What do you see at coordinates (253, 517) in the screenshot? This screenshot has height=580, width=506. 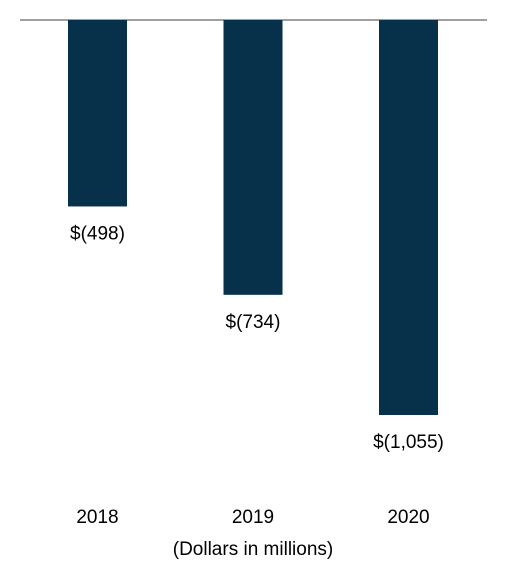 I see `x-tick-label: 2019` at bounding box center [253, 517].